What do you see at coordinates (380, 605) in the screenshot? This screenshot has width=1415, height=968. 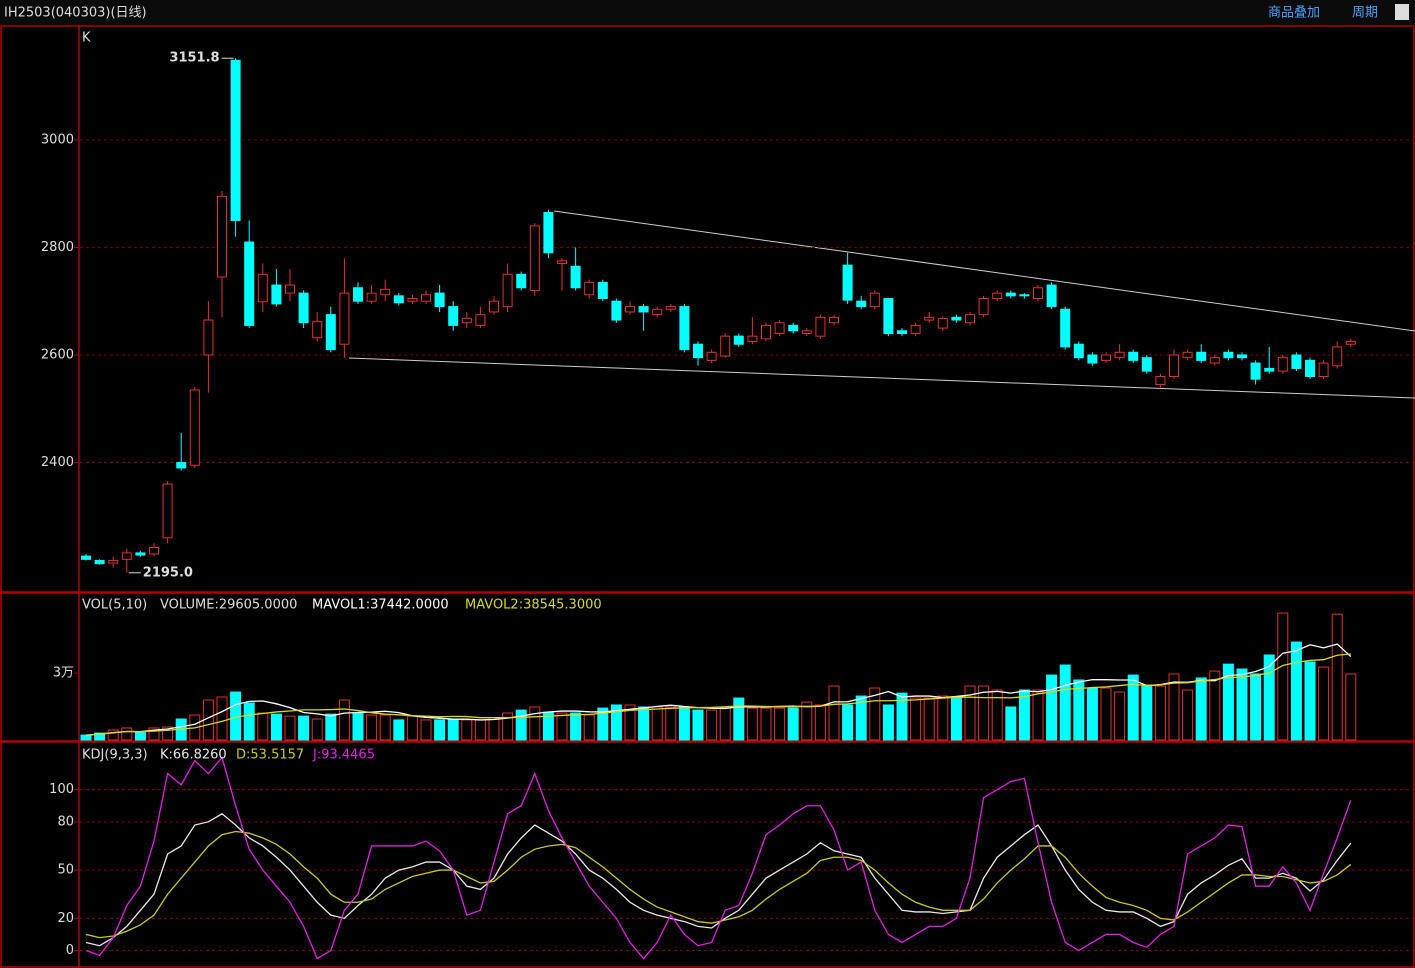 I see `legend-entry: MAVOL1:37442.0000` at bounding box center [380, 605].